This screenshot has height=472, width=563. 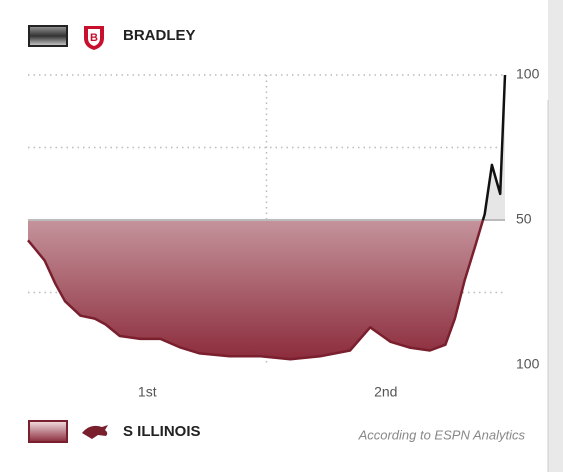 I want to click on home-team: BRADLEY, so click(x=159, y=35).